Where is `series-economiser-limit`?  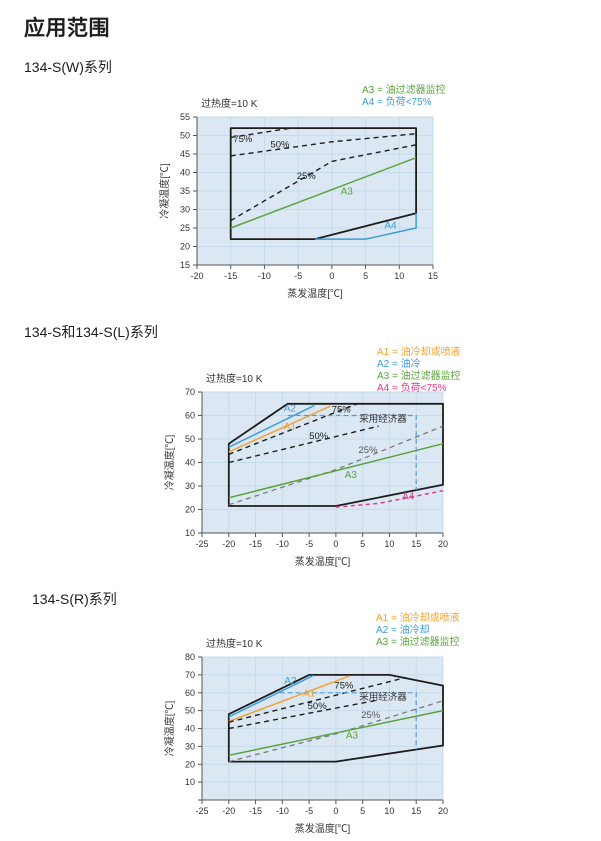
series-economiser-limit is located at coordinates (348, 721).